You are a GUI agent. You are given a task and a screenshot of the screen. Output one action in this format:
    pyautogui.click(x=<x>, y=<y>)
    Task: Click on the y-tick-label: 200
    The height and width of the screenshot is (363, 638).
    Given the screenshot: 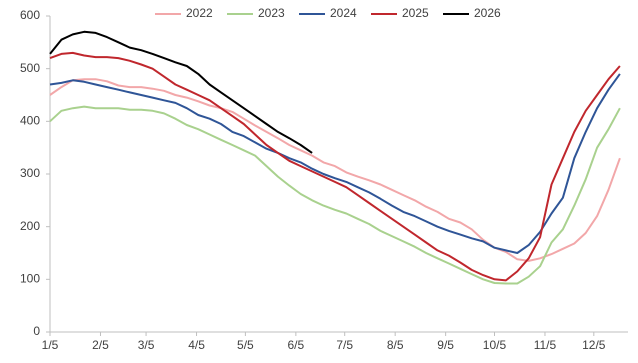 What is the action you would take?
    pyautogui.click(x=30, y=226)
    